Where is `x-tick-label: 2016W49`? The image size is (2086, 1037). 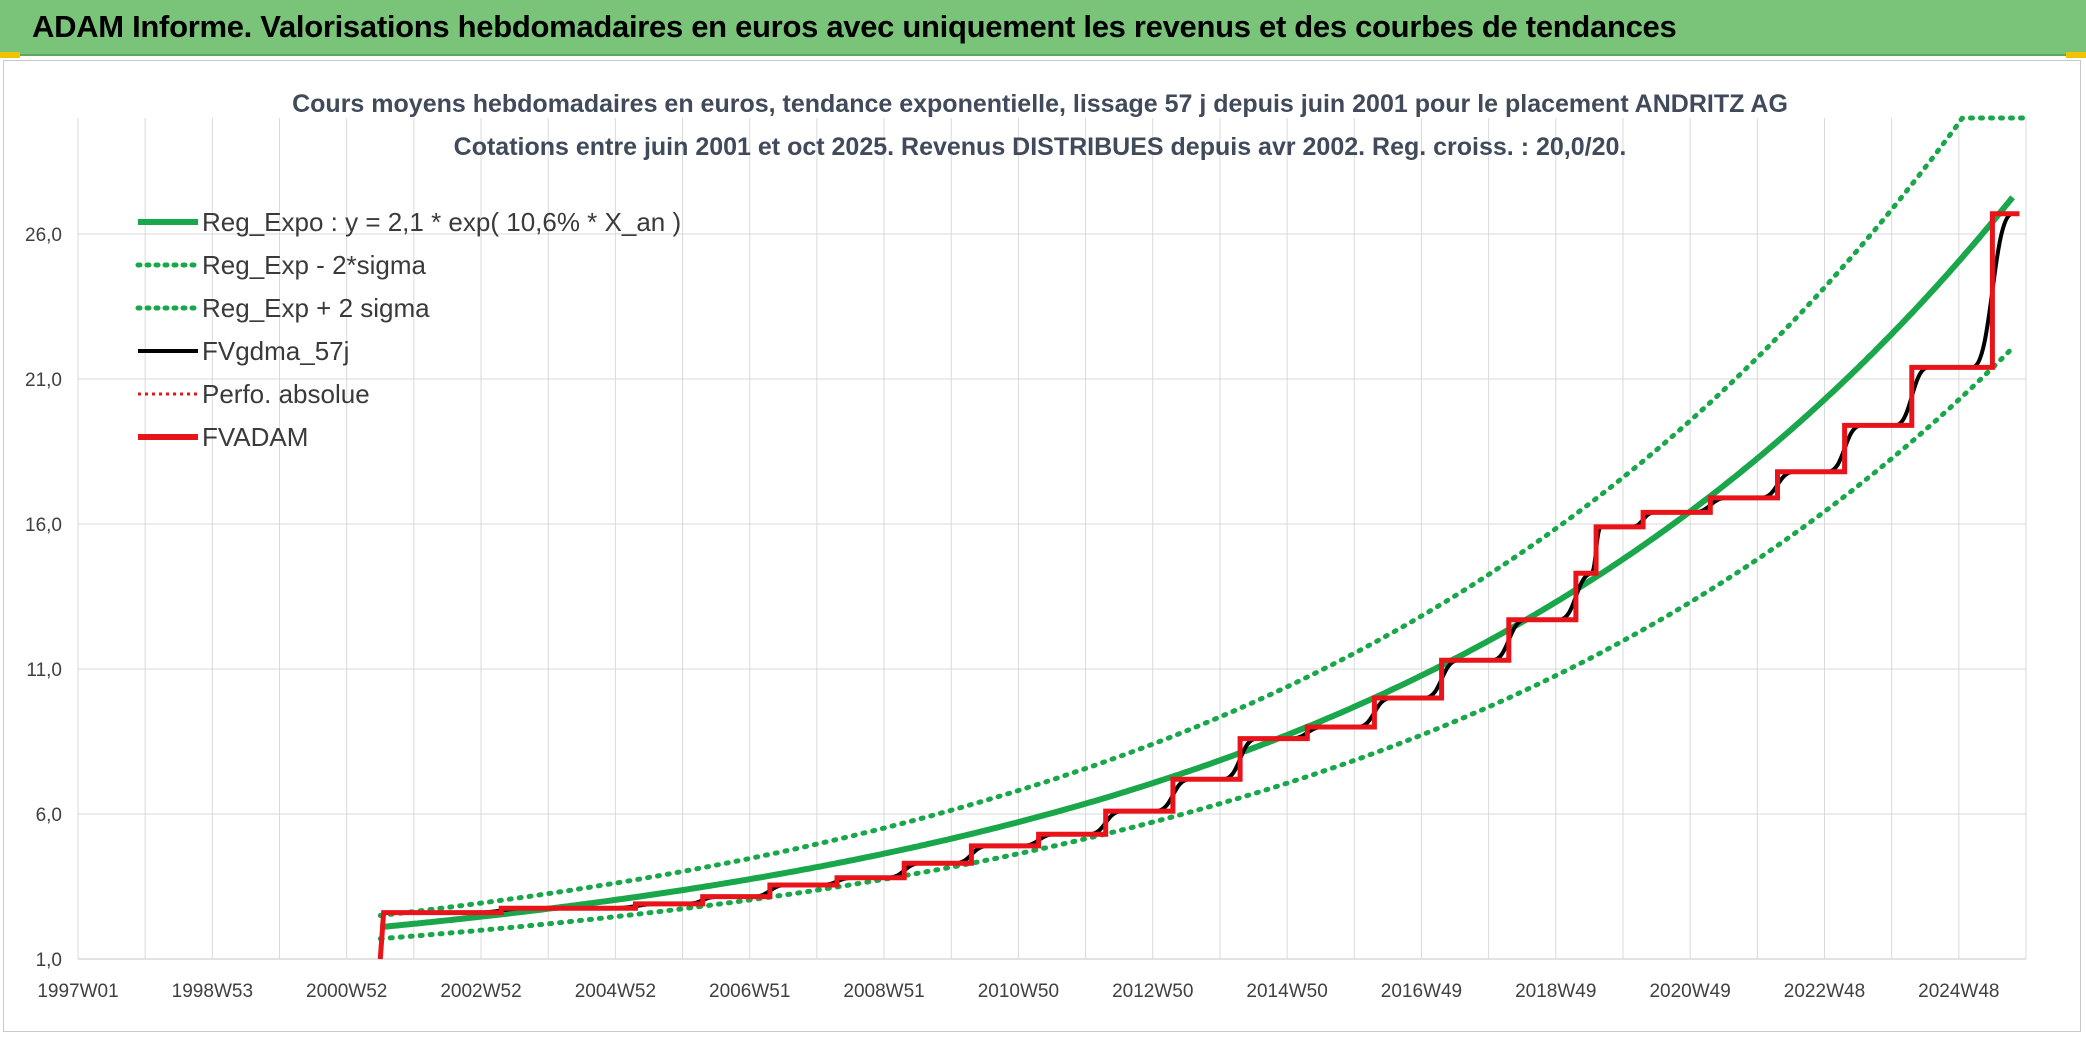
x-tick-label: 2016W49 is located at coordinates (1421, 991).